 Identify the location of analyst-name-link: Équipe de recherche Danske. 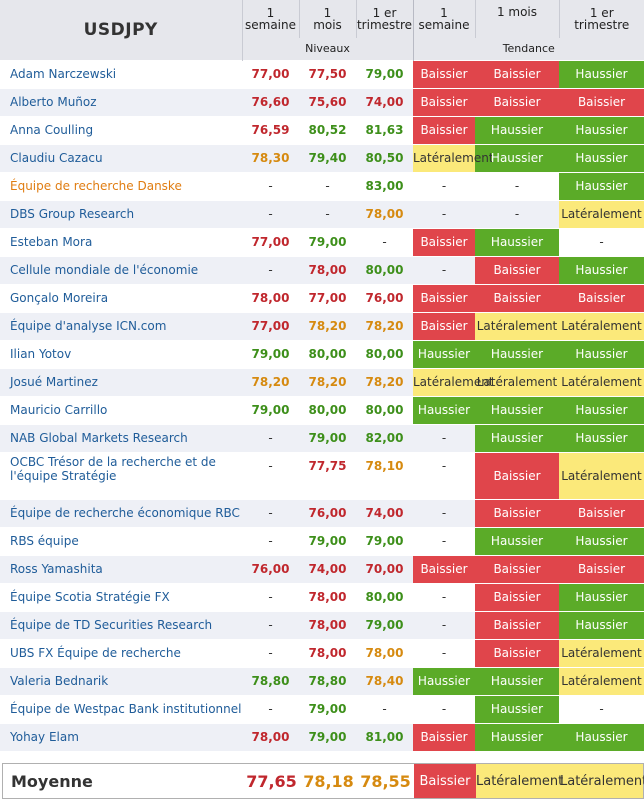
(121, 185).